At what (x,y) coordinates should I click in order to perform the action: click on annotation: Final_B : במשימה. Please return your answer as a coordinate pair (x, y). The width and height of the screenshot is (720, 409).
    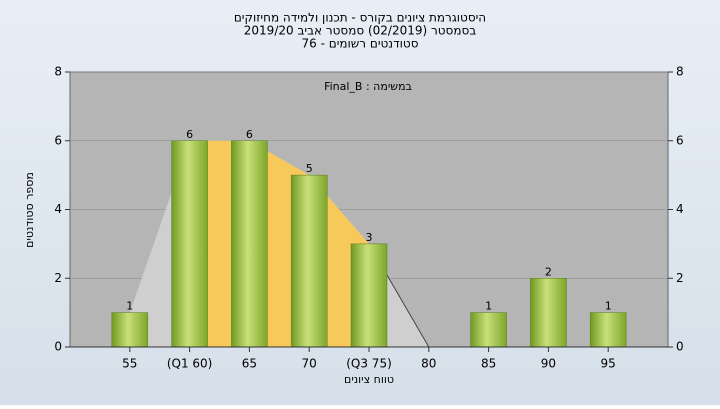
    Looking at the image, I should click on (368, 86).